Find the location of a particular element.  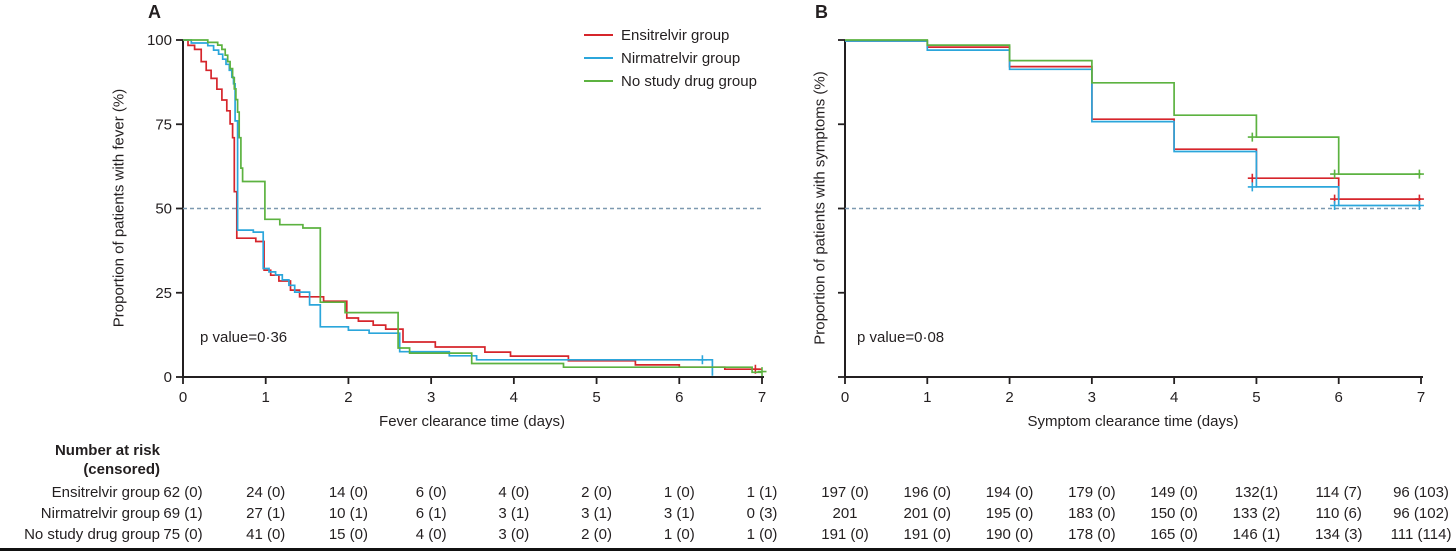

risk-cell-b: 114 (7) is located at coordinates (1338, 492).